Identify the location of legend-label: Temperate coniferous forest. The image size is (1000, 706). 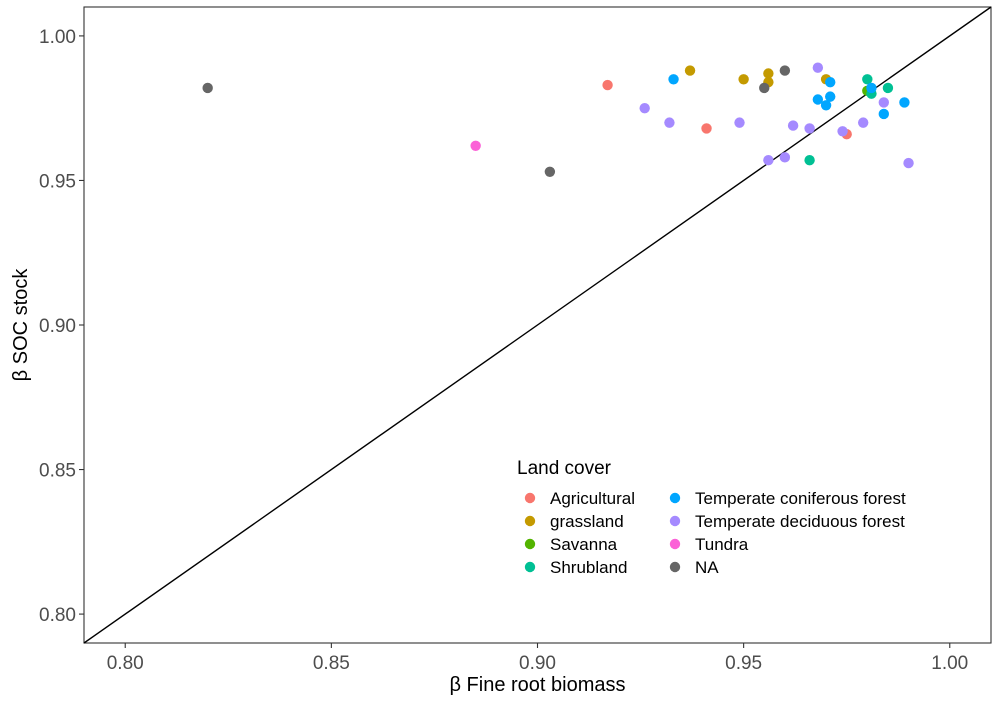
(800, 498).